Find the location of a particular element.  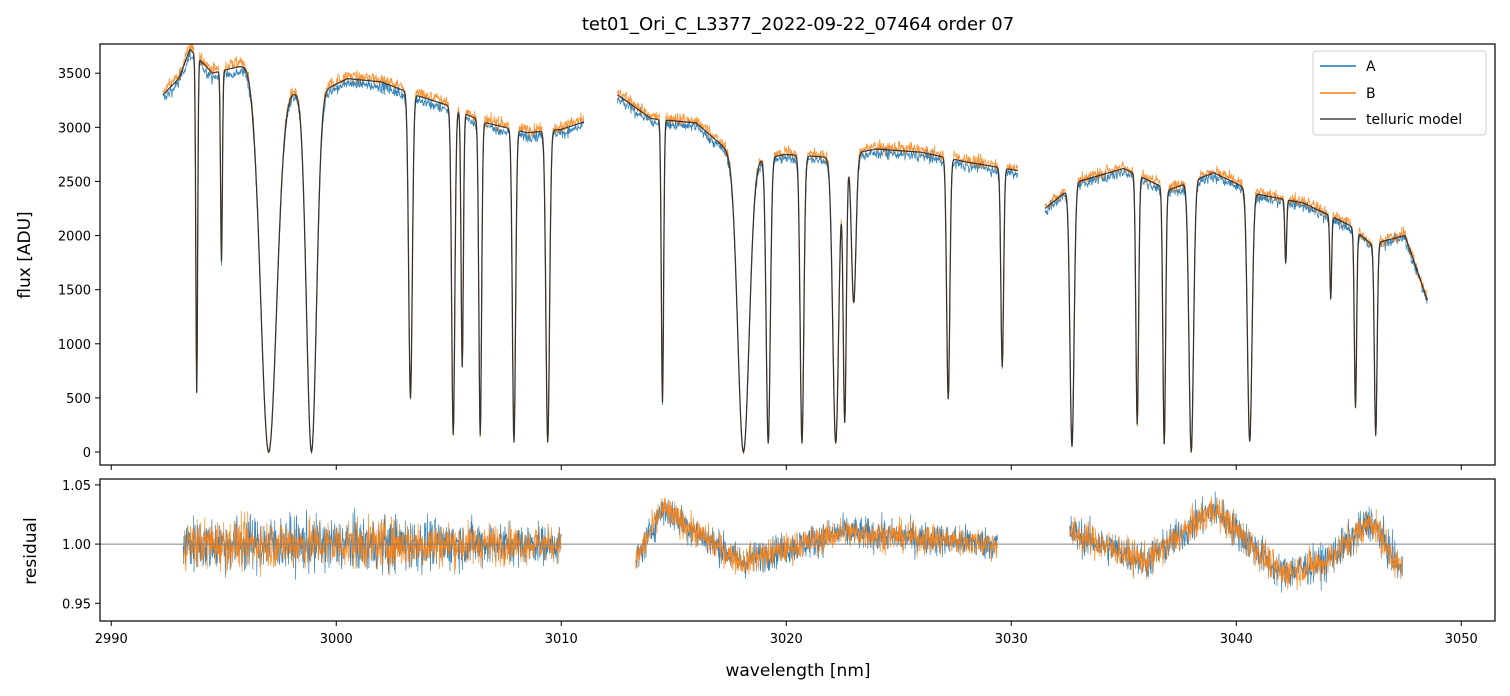

flux-y-tick-label: 2000 is located at coordinates (74, 237).